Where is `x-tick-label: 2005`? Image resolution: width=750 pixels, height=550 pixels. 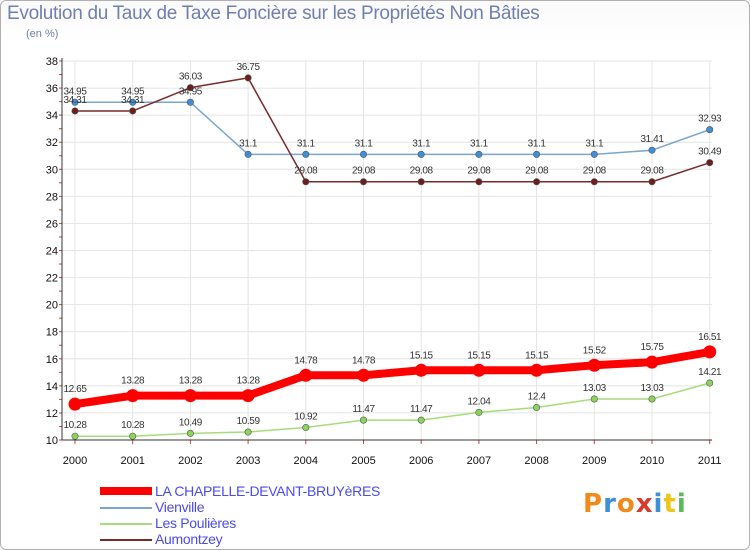 x-tick-label: 2005 is located at coordinates (363, 461).